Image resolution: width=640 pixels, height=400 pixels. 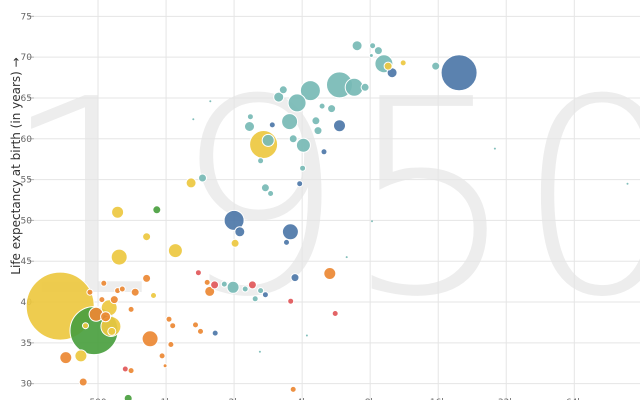 I want to click on y-axis-title: Life expectancy at birth (in years) →, so click(x=16, y=165).